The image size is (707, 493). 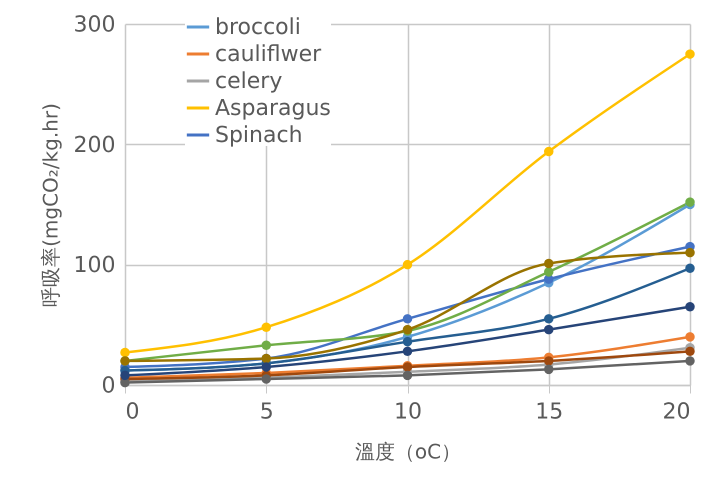 I want to click on x-axis-title: 溫度（oC）, so click(x=408, y=452).